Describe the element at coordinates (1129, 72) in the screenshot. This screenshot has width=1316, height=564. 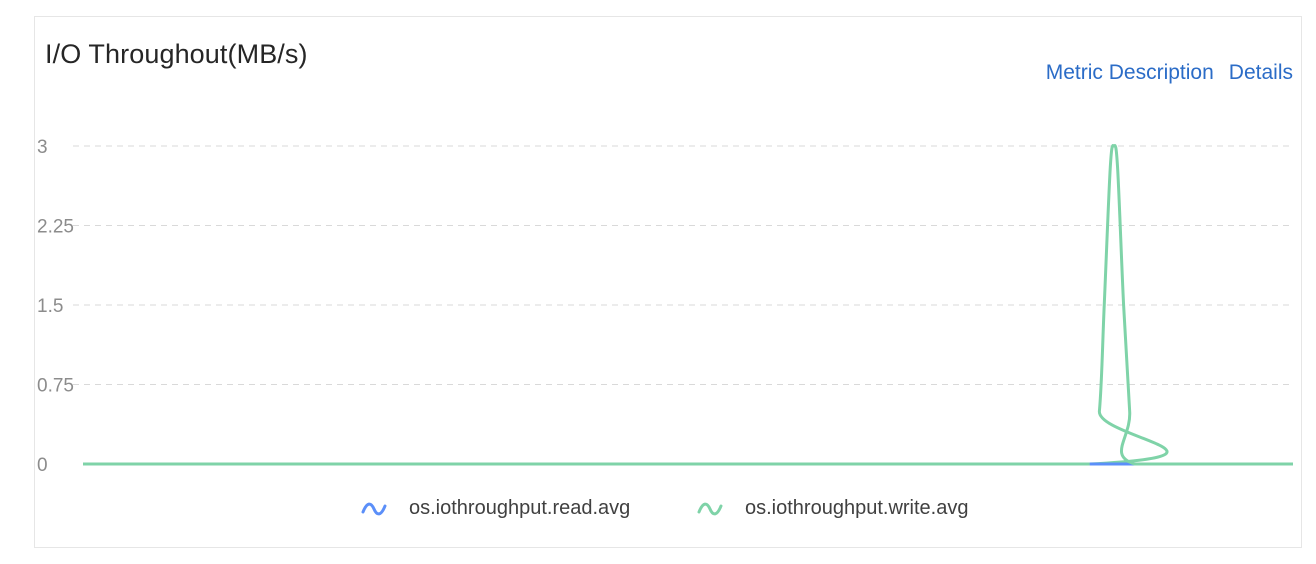
I see `metric-description-link: Metric Description` at that location.